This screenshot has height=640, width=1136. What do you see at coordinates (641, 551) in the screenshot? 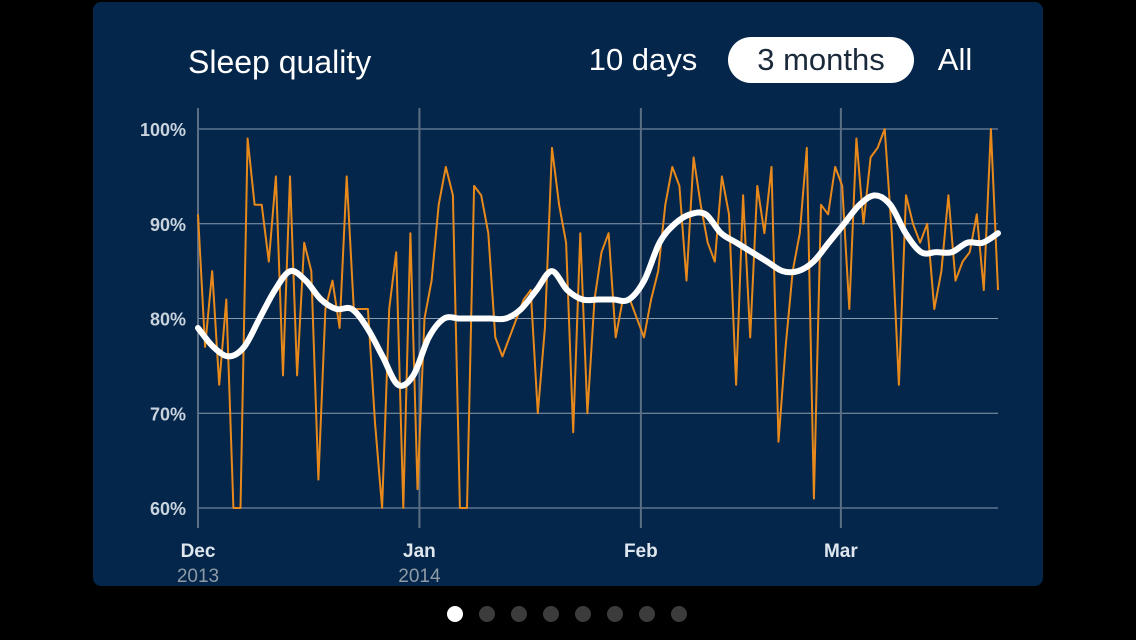
I see `x-tick-label-month: Feb` at bounding box center [641, 551].